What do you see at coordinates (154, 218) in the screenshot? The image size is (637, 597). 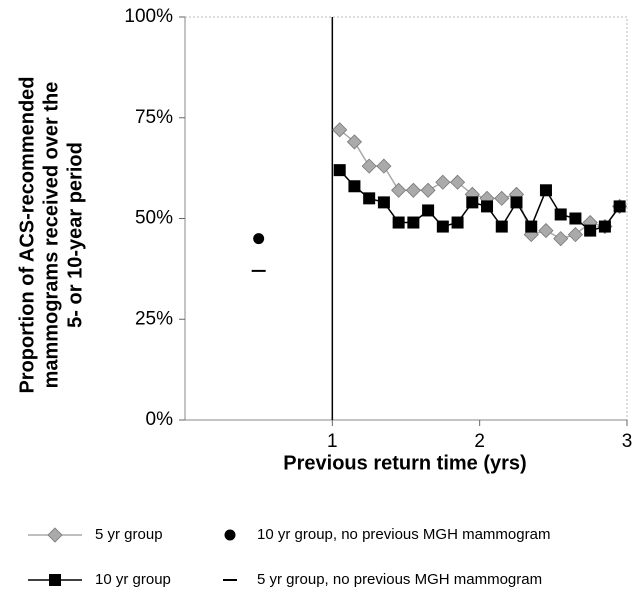 I see `y-tick-label: 50%` at bounding box center [154, 218].